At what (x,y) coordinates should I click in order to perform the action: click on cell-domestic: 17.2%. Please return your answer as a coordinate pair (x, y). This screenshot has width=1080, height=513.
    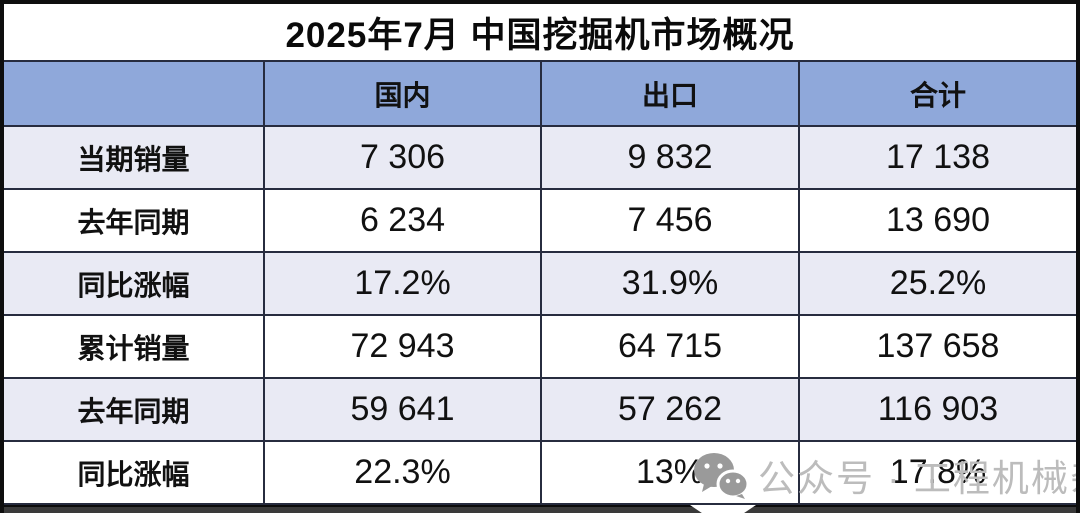
    Looking at the image, I should click on (403, 284).